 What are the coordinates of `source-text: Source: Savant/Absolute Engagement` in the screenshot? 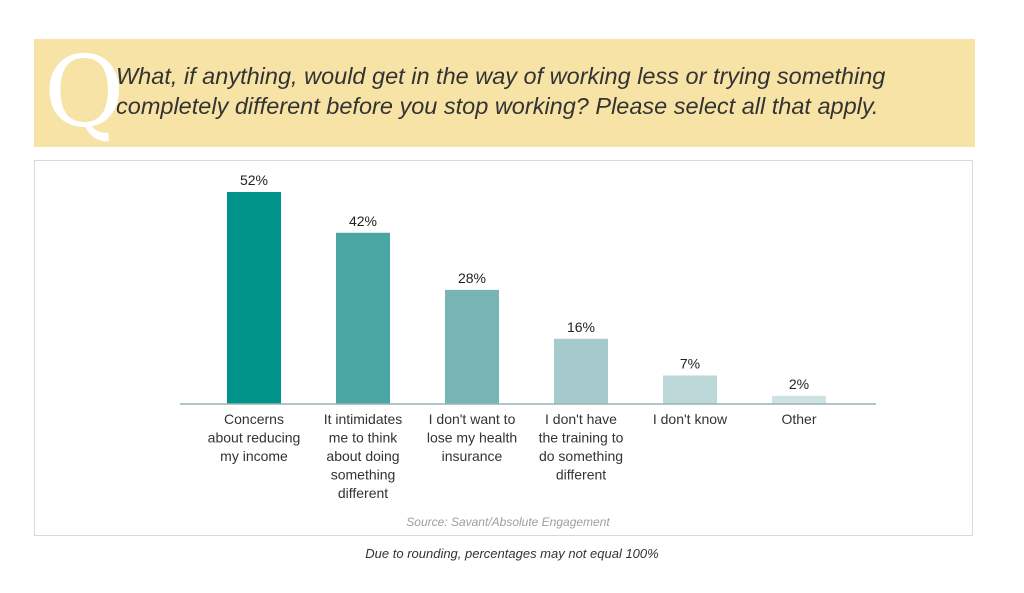 It's located at (508, 522).